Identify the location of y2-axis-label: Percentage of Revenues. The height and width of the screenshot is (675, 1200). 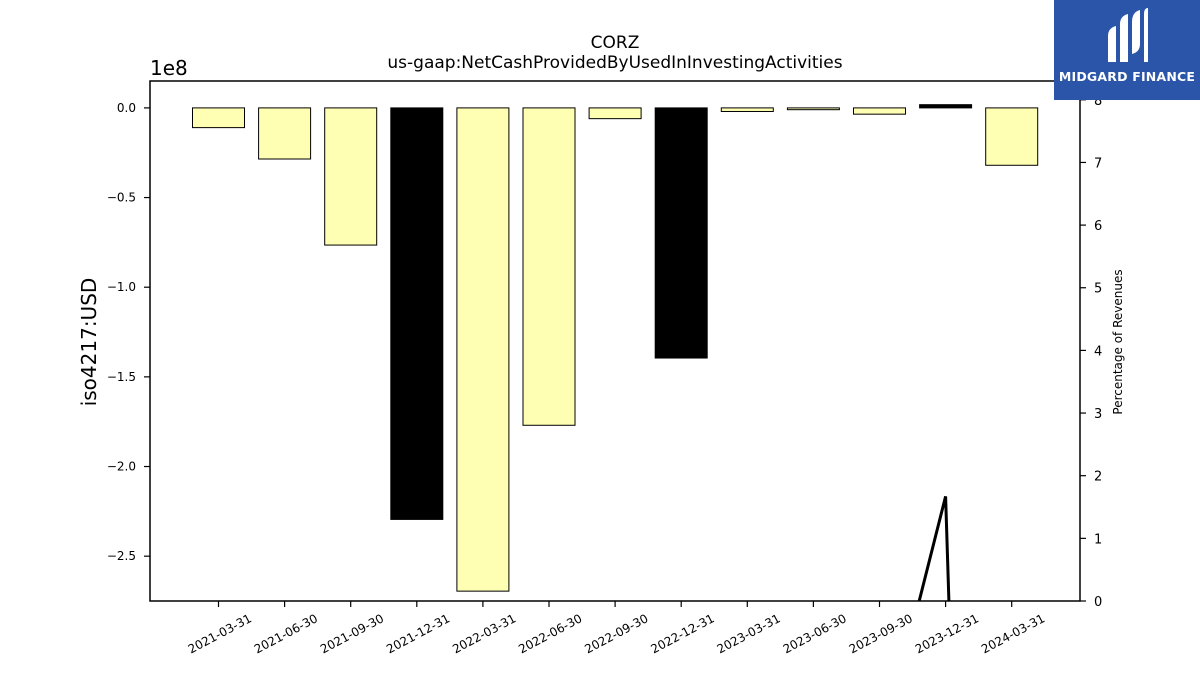
(1118, 341).